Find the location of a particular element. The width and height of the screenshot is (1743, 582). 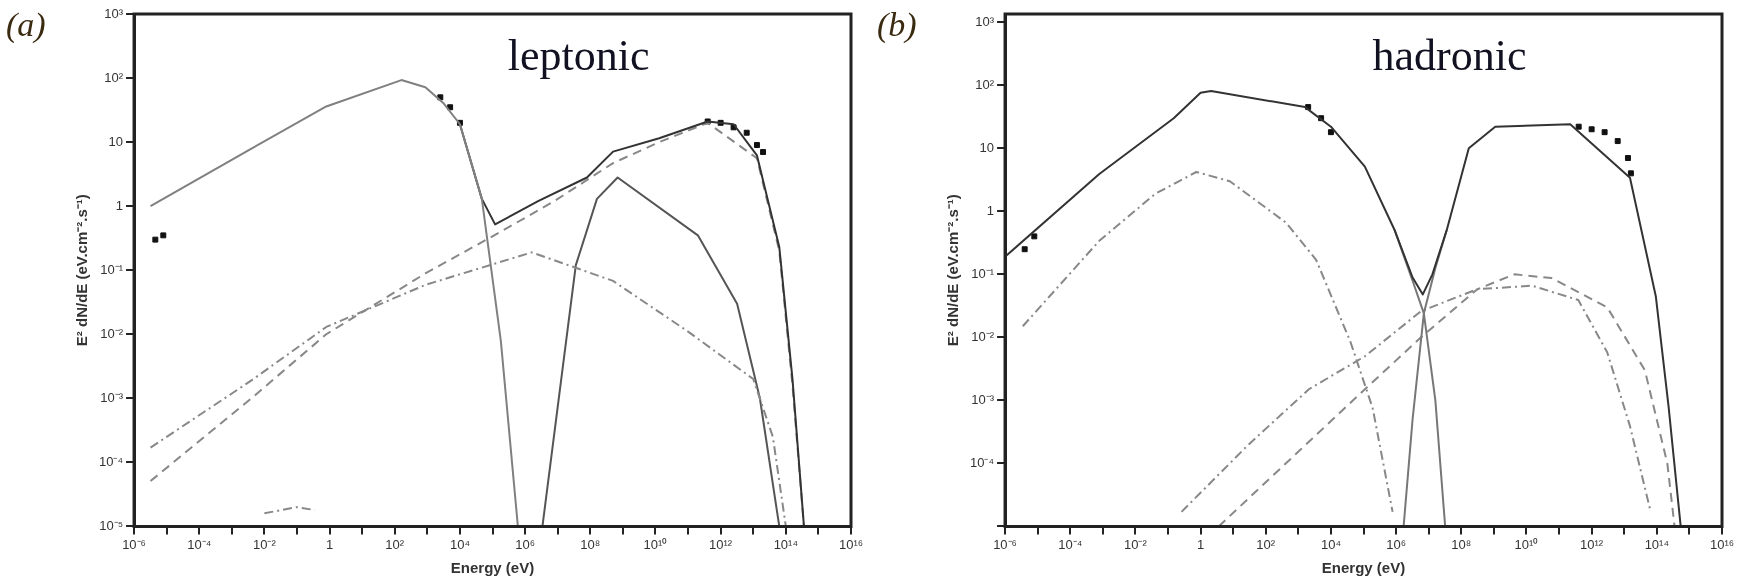

chart-title: (b) is located at coordinates (897, 24).